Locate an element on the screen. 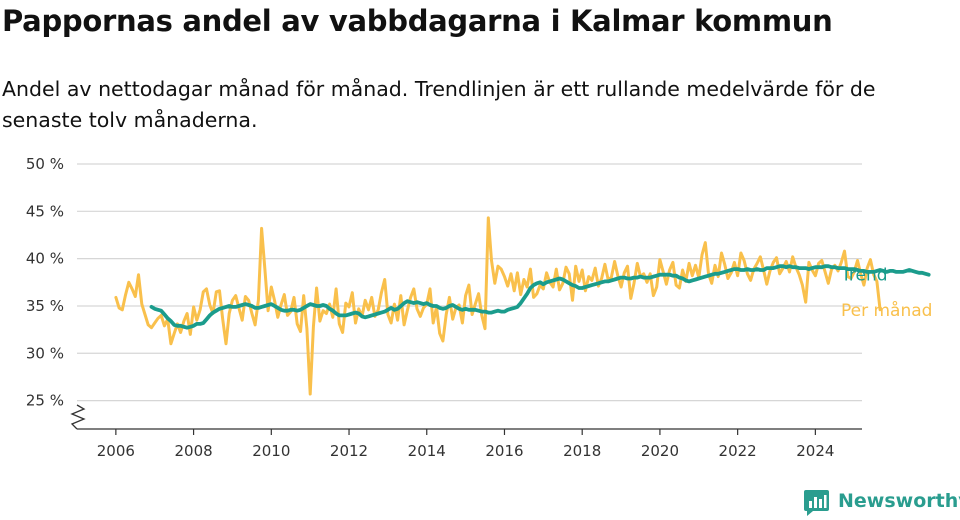 The width and height of the screenshot is (960, 520). y-tick-label: 45 % is located at coordinates (45, 211).